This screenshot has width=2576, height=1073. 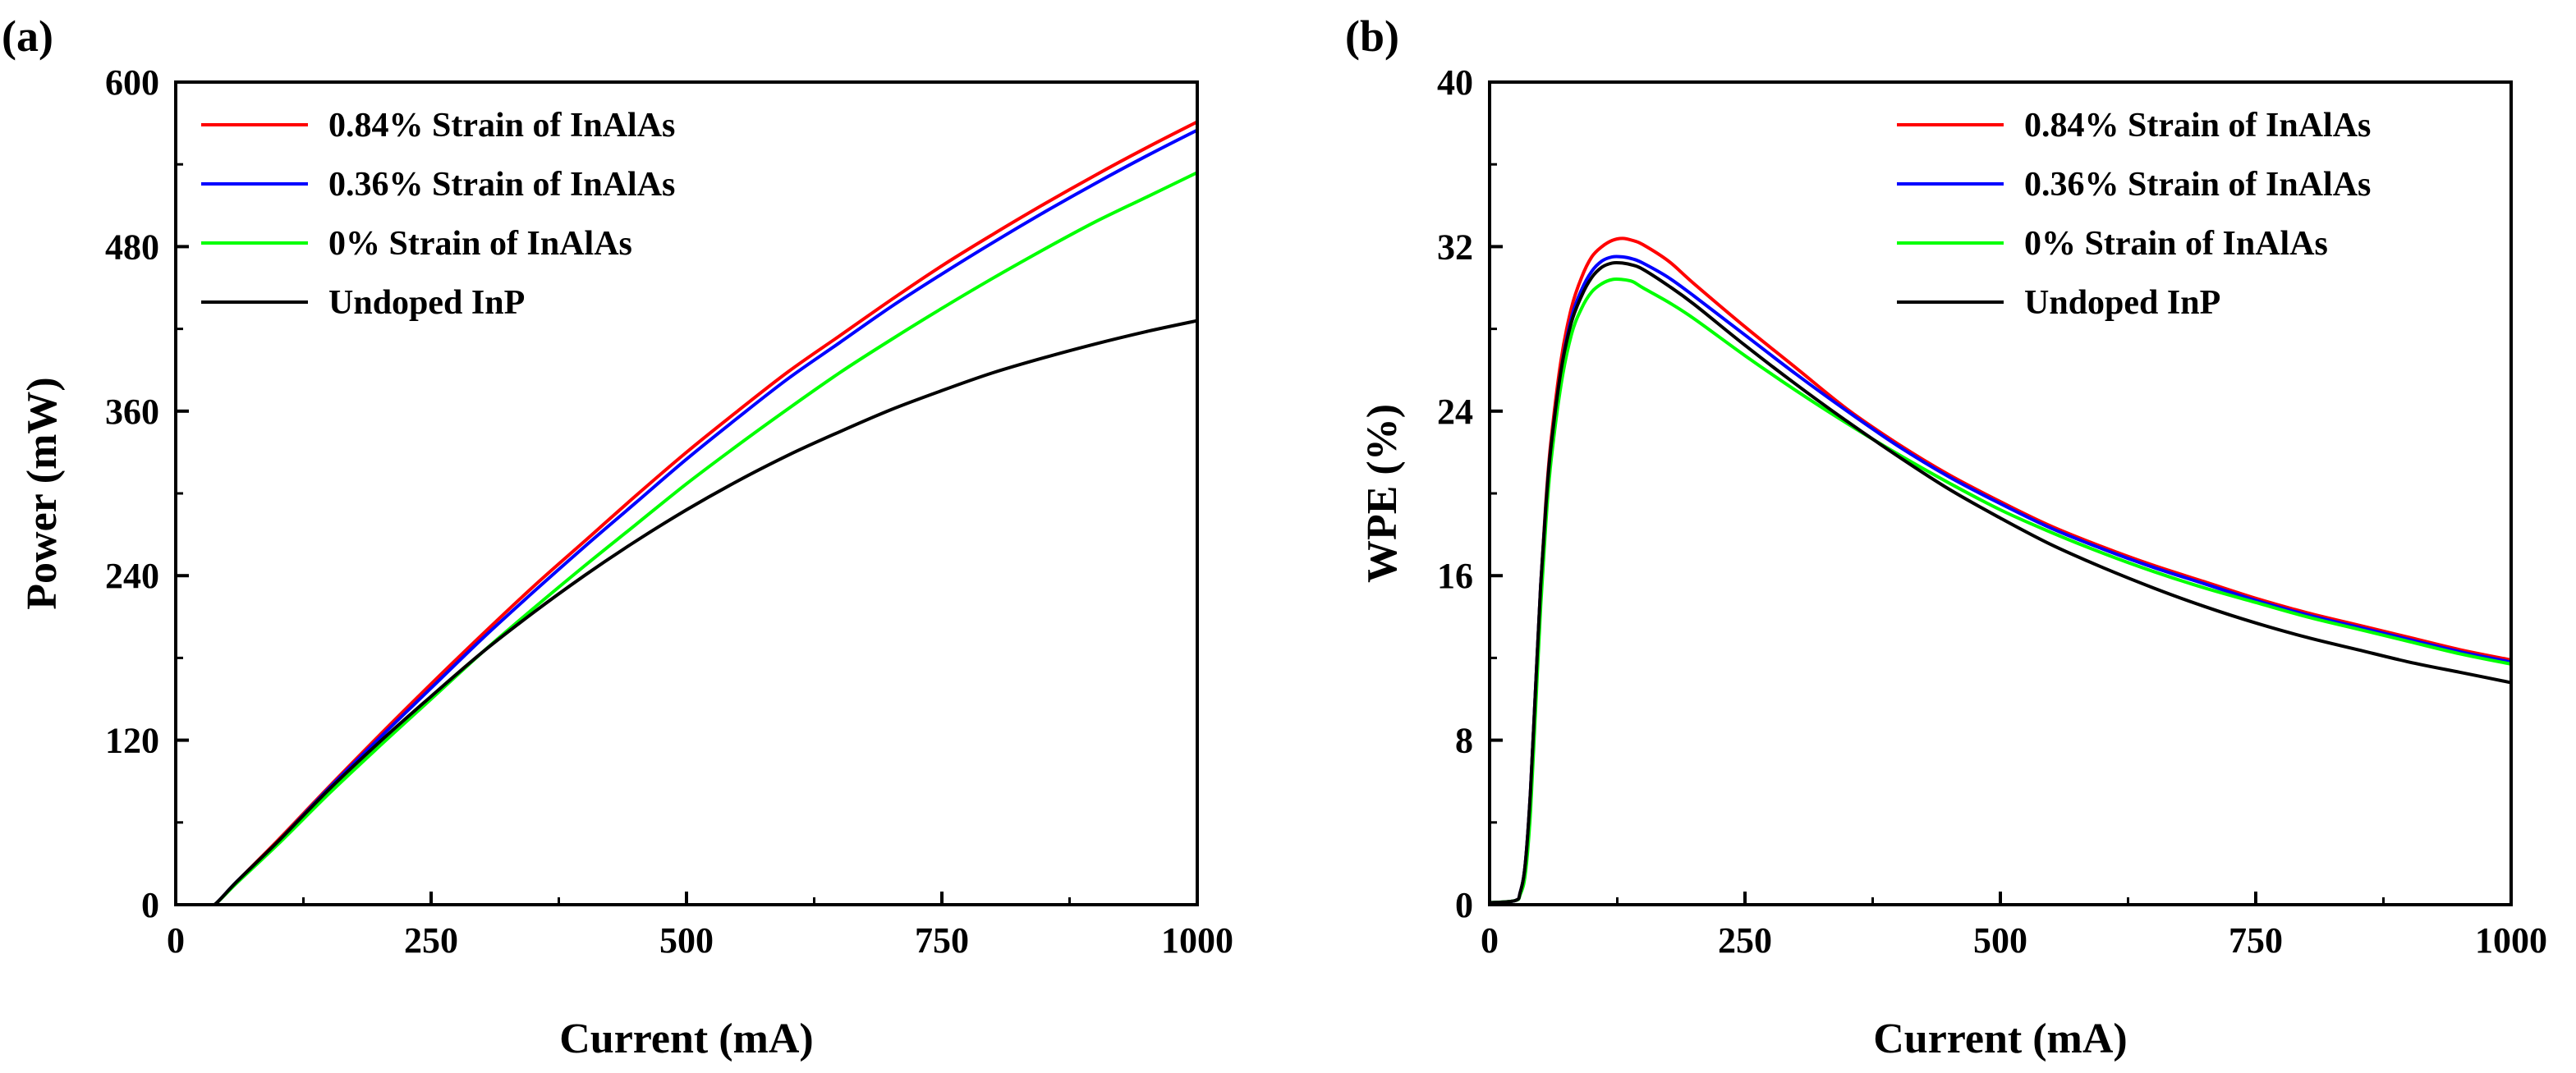 What do you see at coordinates (1464, 905) in the screenshot?
I see `panel-b-y-tick-label: 0` at bounding box center [1464, 905].